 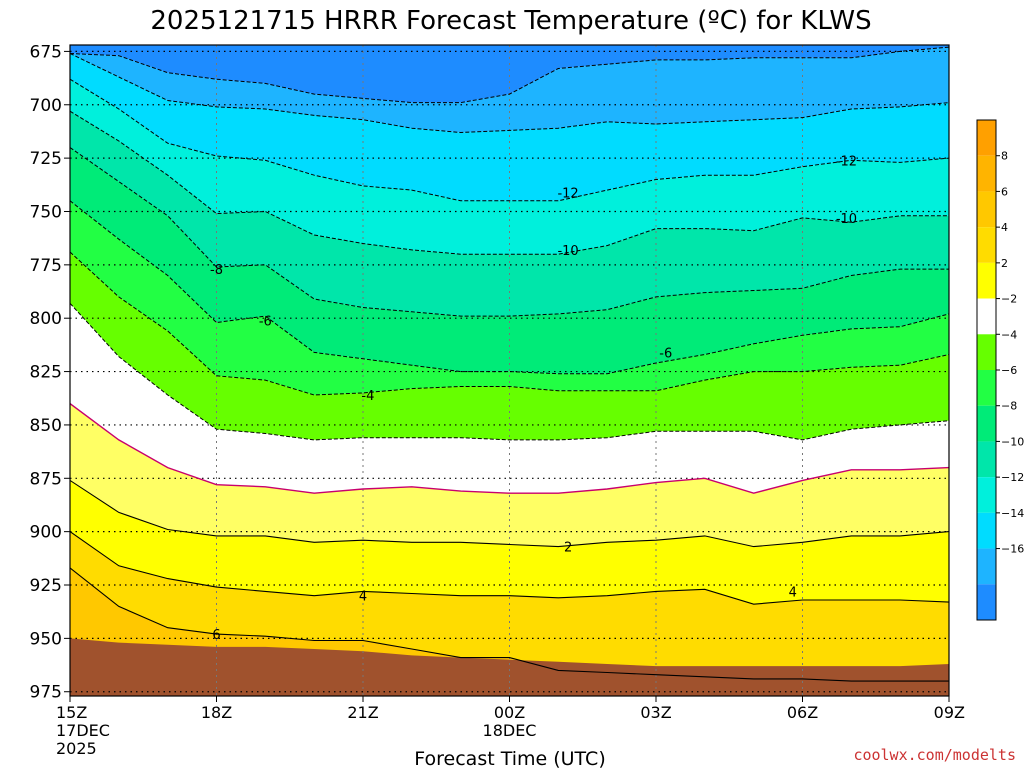 I want to click on y-tick-label: 875, so click(x=46, y=479).